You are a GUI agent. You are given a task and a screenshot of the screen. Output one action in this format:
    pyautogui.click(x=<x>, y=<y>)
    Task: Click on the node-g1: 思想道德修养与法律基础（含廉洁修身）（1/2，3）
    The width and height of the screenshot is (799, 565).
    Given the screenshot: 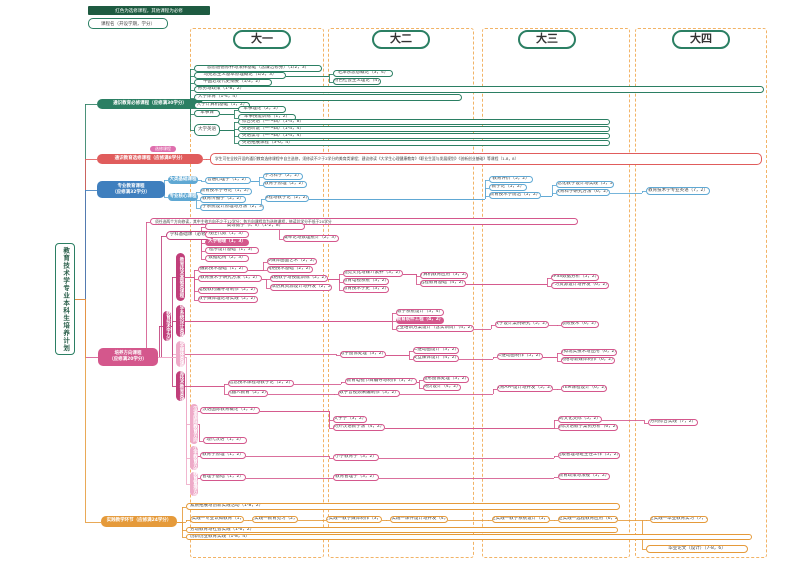 What is the action you would take?
    pyautogui.click(x=258, y=68)
    